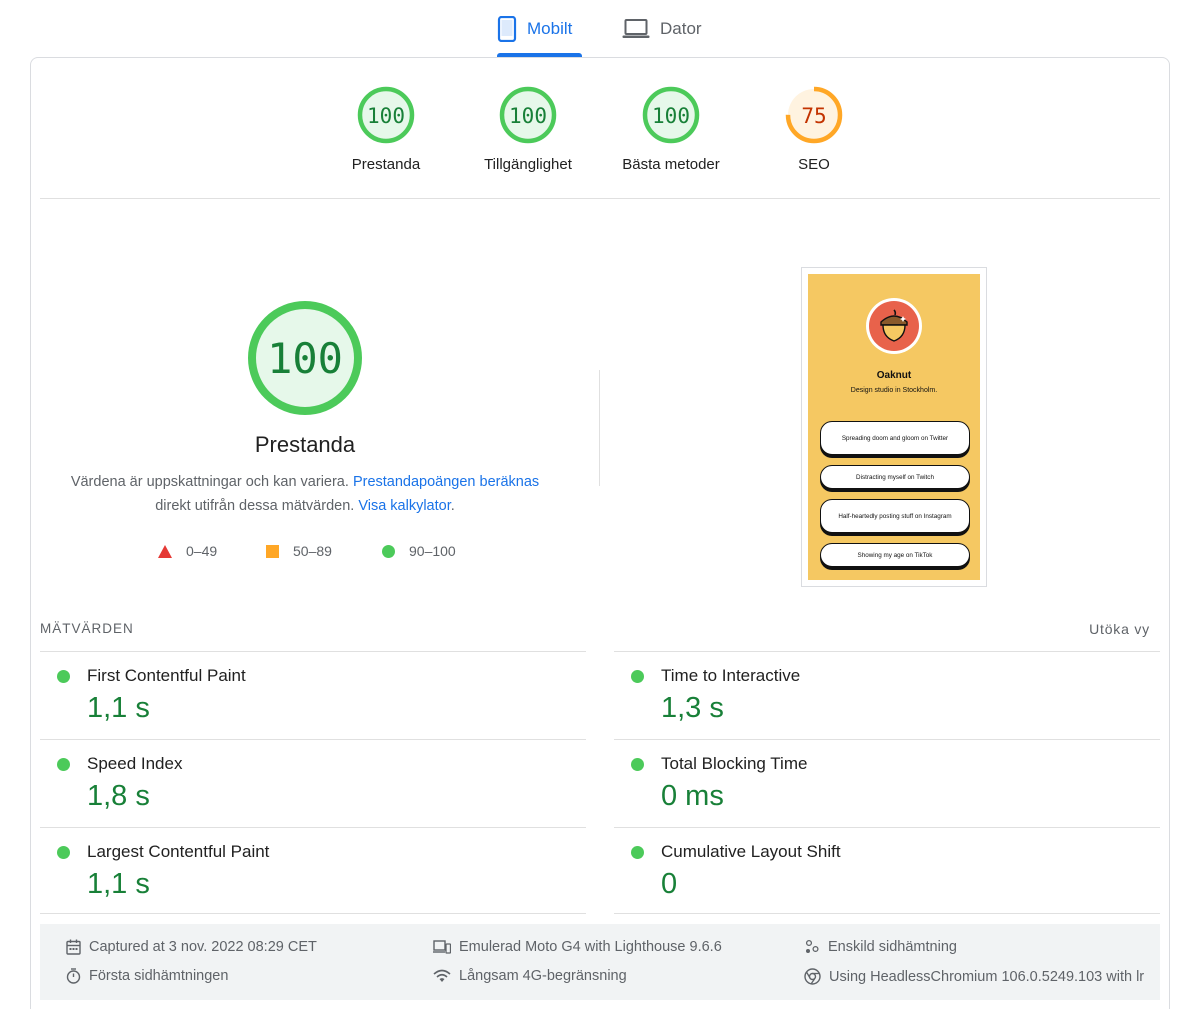 Image resolution: width=1200 pixels, height=1009 pixels. What do you see at coordinates (446, 482) in the screenshot?
I see `score-calculation-link: Prestandapoängen beräknas` at bounding box center [446, 482].